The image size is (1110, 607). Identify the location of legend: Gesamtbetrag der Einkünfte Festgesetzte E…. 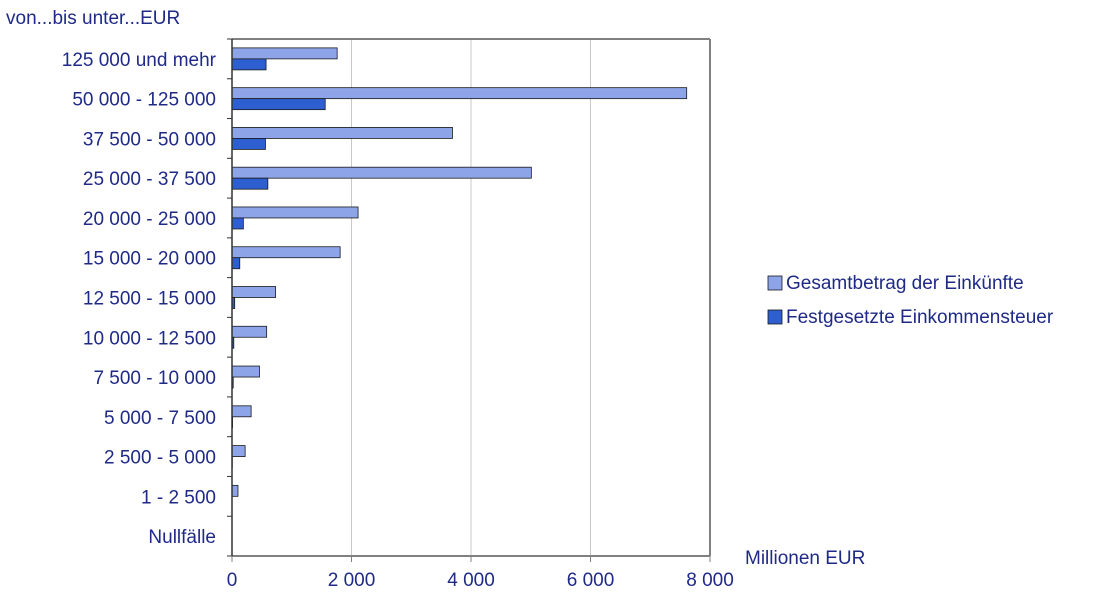
(911, 300).